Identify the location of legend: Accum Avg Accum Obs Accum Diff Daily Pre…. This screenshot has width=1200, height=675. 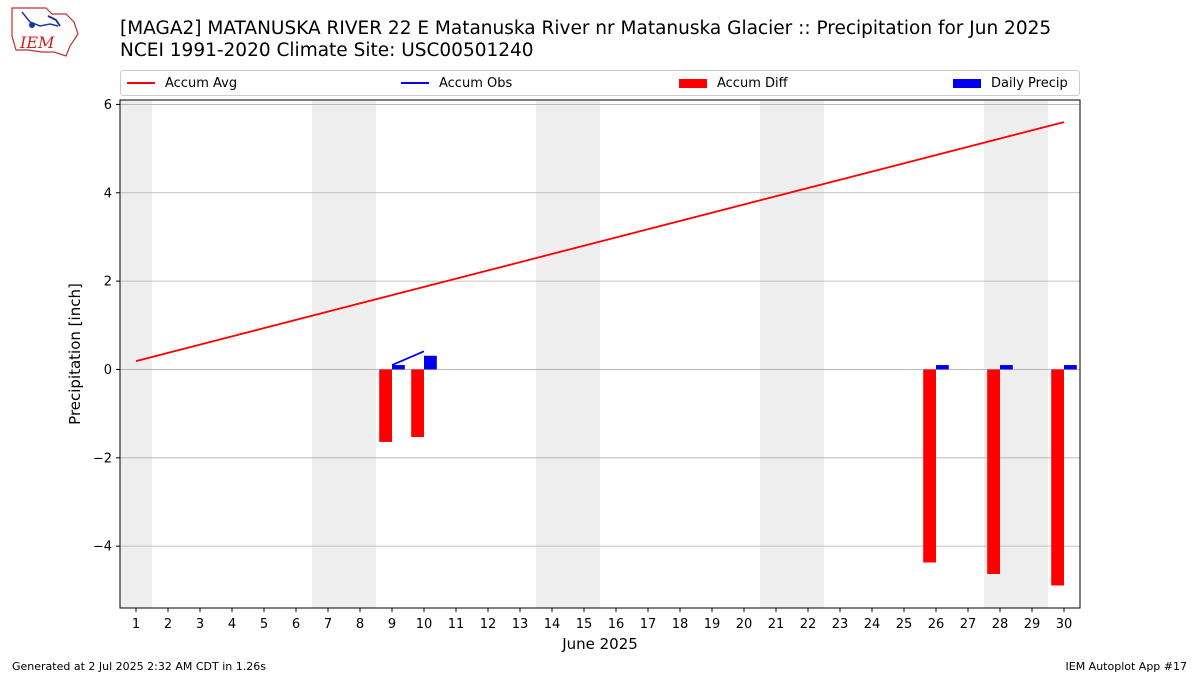
(600, 83).